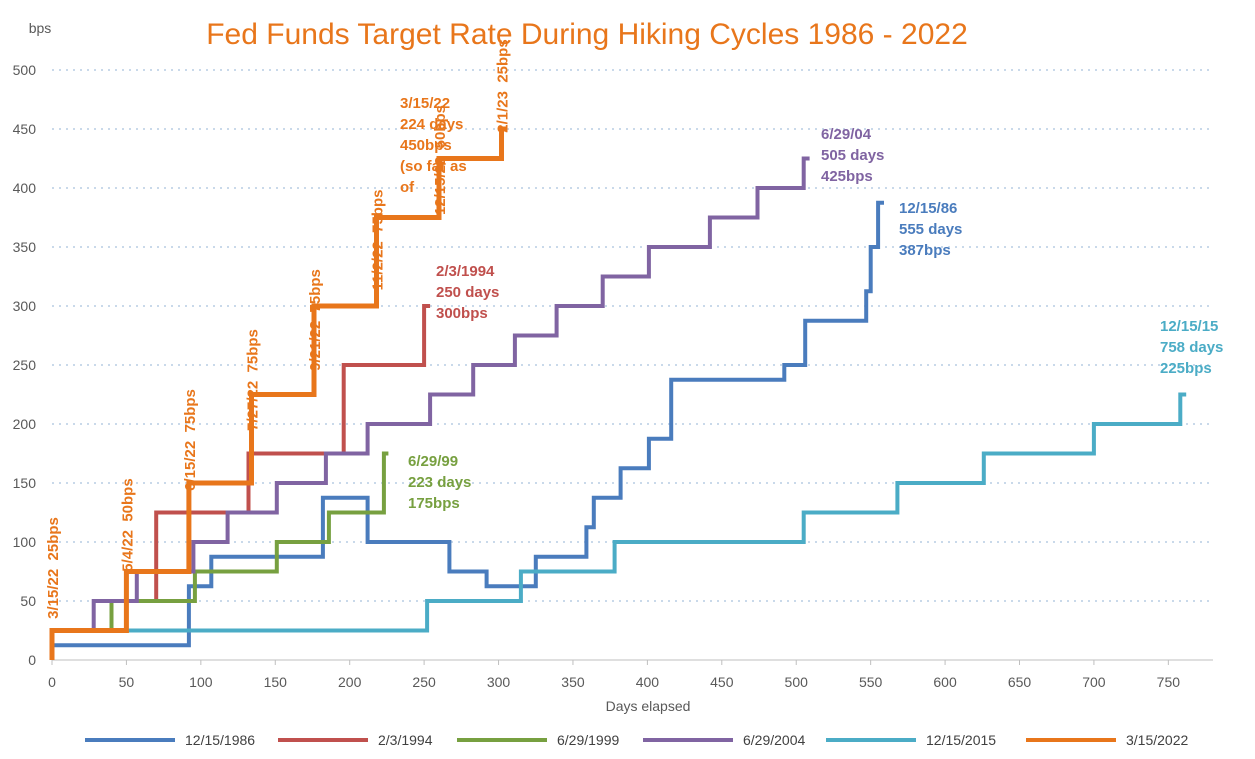 Image resolution: width=1255 pixels, height=759 pixels. Describe the element at coordinates (25, 306) in the screenshot. I see `y-tick-label: 300` at that location.